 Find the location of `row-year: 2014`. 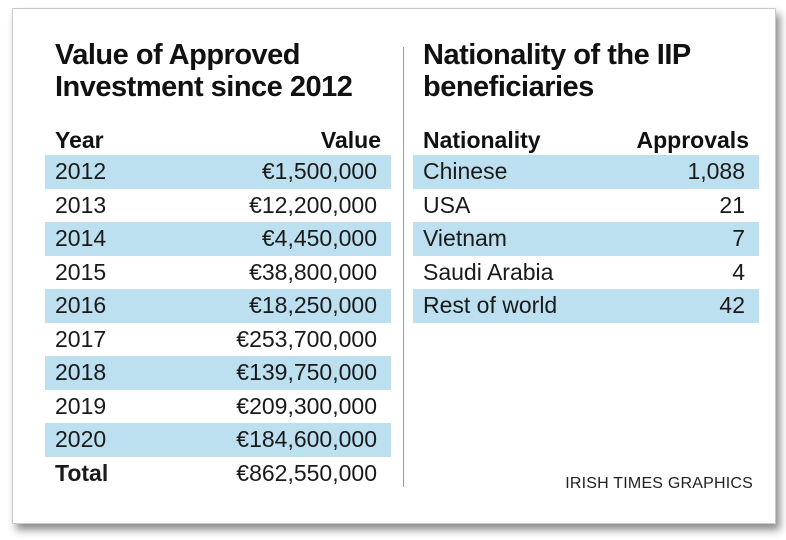

row-year: 2014 is located at coordinates (81, 238).